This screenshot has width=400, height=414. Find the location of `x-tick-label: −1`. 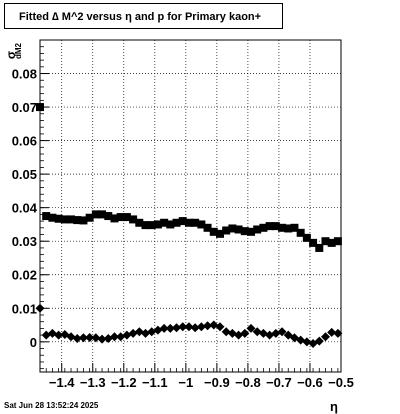

x-tick-label: −1 is located at coordinates (185, 382).